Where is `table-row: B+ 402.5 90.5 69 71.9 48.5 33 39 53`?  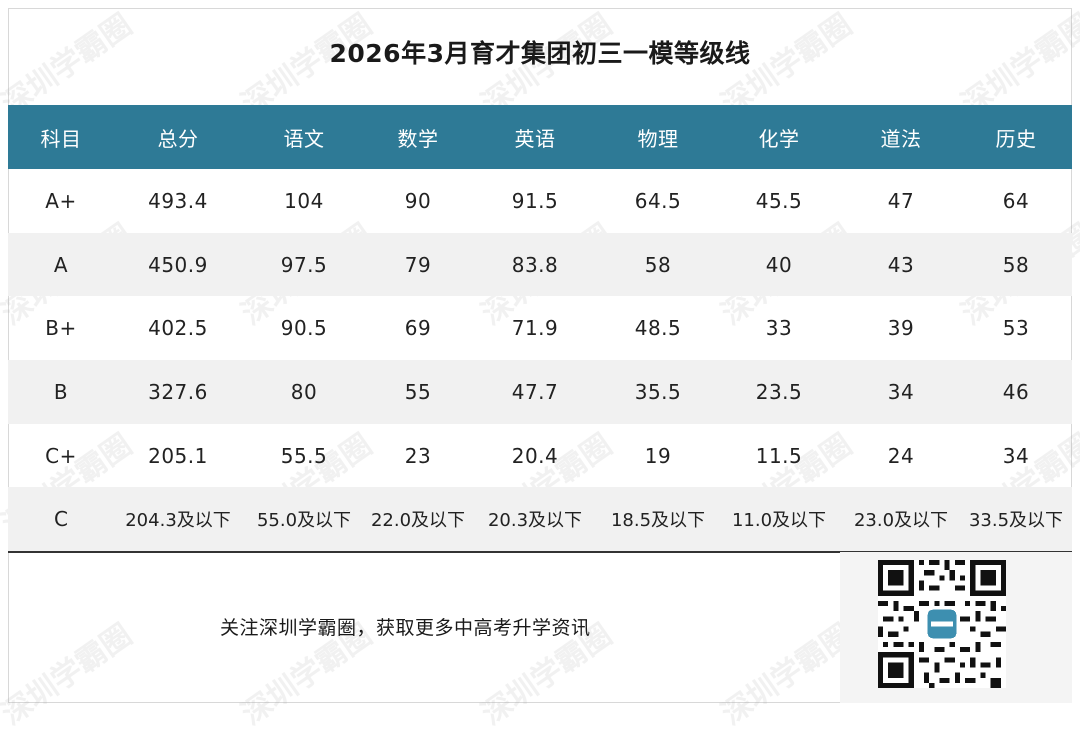 table-row: B+ 402.5 90.5 69 71.9 48.5 33 39 53 is located at coordinates (540, 328).